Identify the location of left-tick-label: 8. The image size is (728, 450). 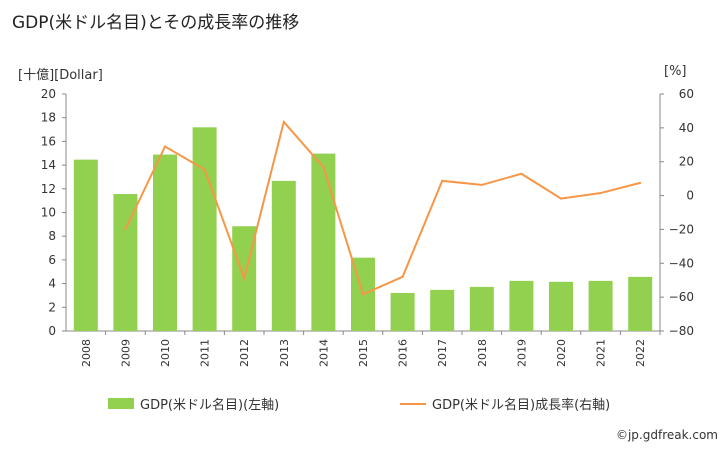
(52, 236).